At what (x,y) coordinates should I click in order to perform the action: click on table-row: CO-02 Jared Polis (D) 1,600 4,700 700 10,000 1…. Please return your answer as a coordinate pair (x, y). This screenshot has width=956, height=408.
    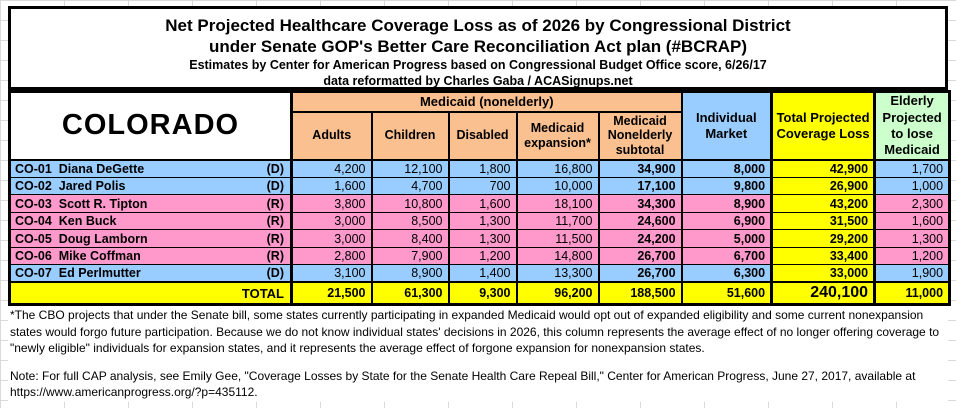
    Looking at the image, I should click on (479, 186).